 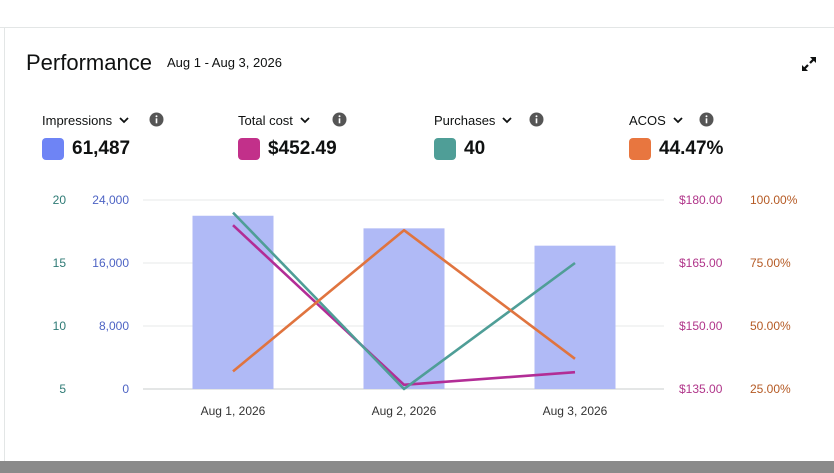 I want to click on bottom-scrollbar, so click(x=417, y=467).